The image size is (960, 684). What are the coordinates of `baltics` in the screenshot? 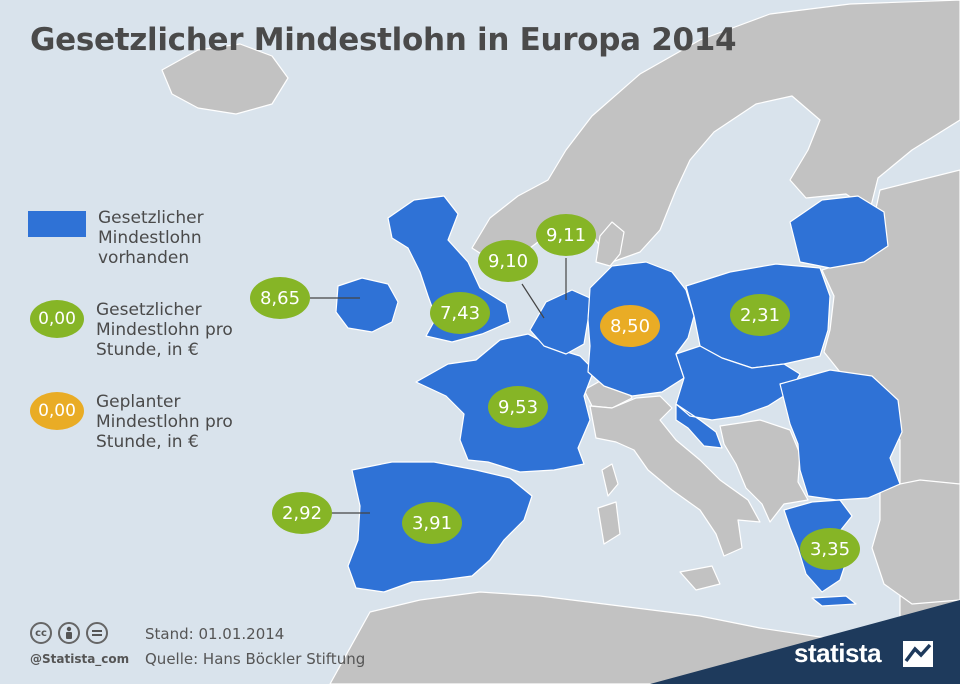 It's located at (839, 232).